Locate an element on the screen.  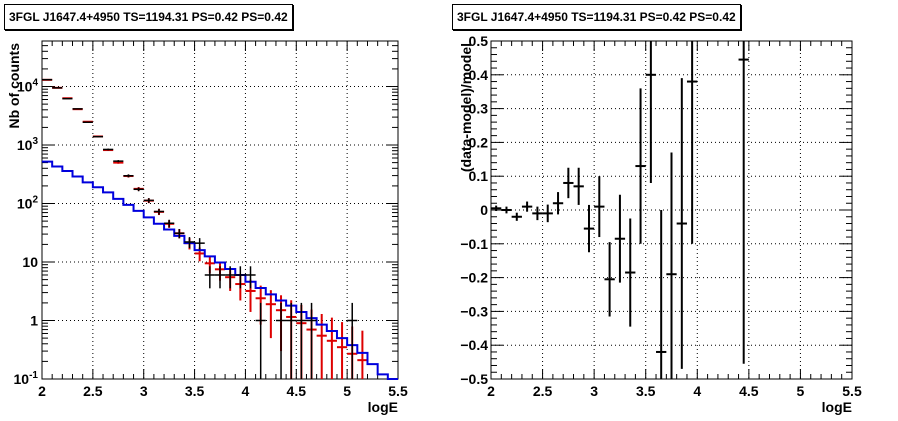
y-tick-label: −0.3 is located at coordinates (474, 311).